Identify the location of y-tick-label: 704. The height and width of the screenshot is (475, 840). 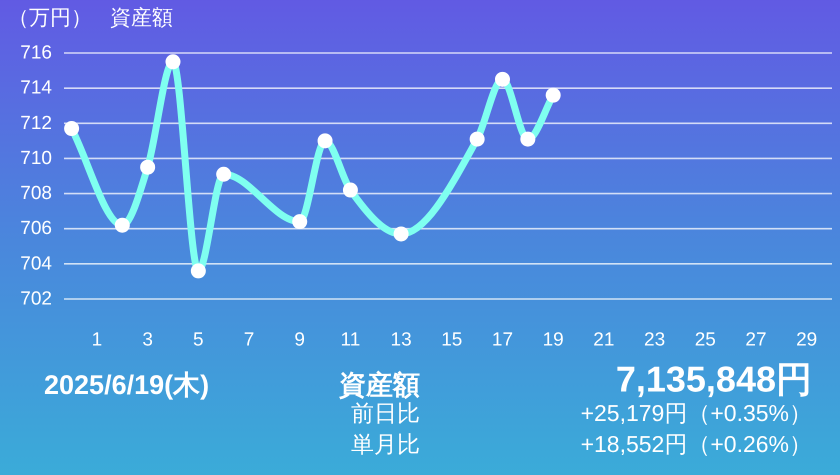
(36, 263).